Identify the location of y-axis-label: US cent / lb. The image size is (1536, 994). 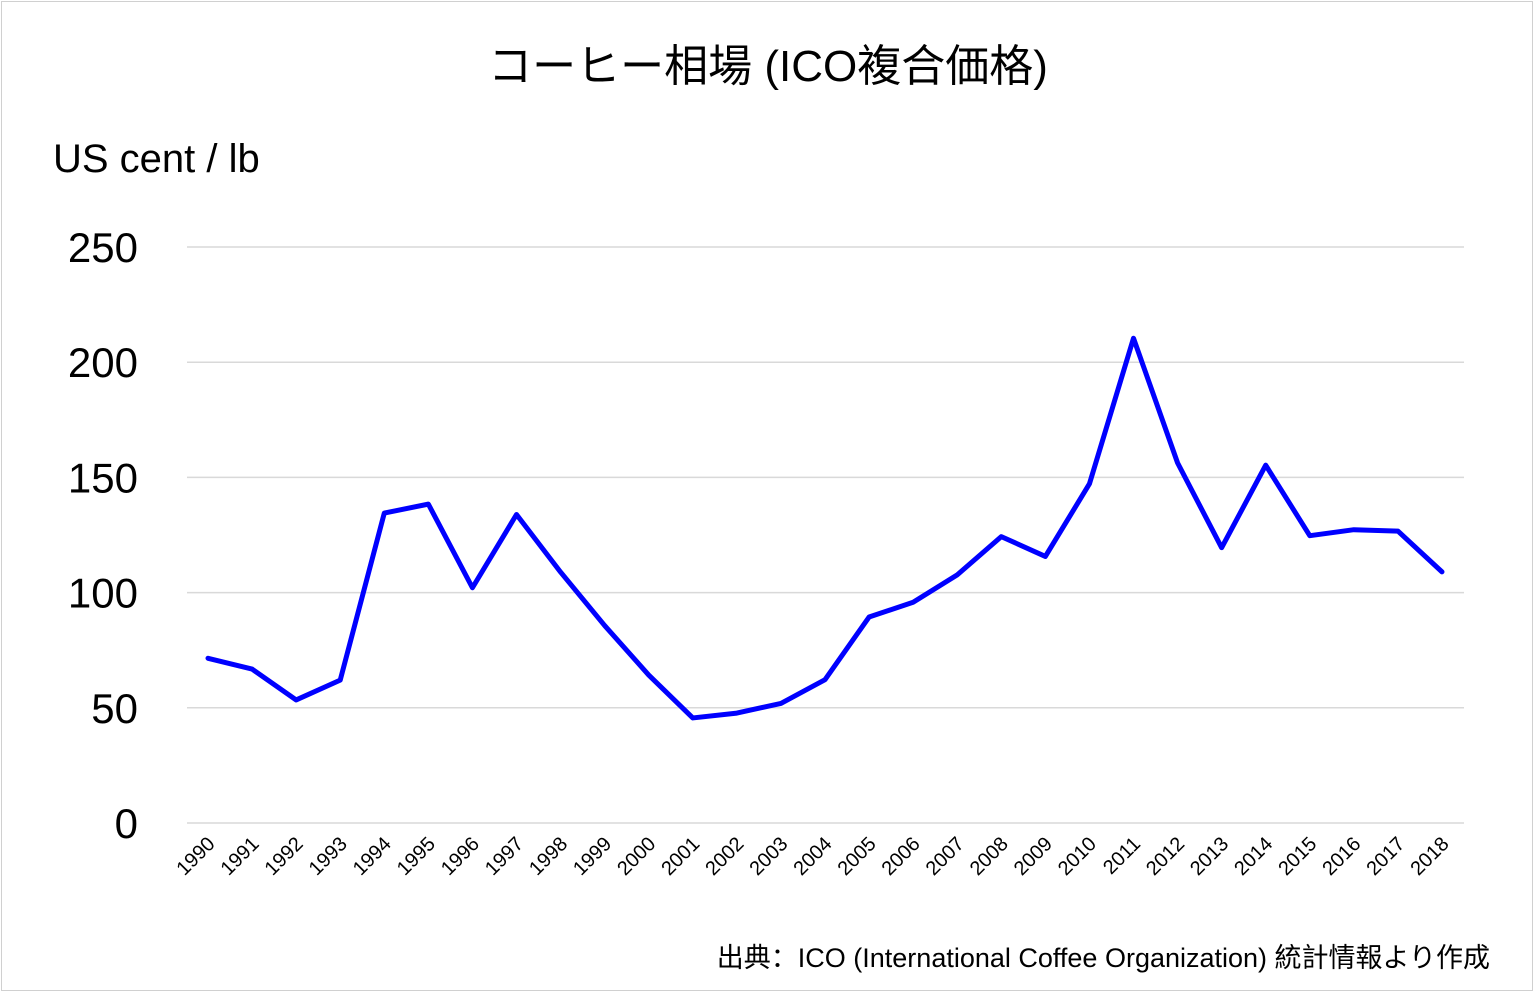
(156, 159).